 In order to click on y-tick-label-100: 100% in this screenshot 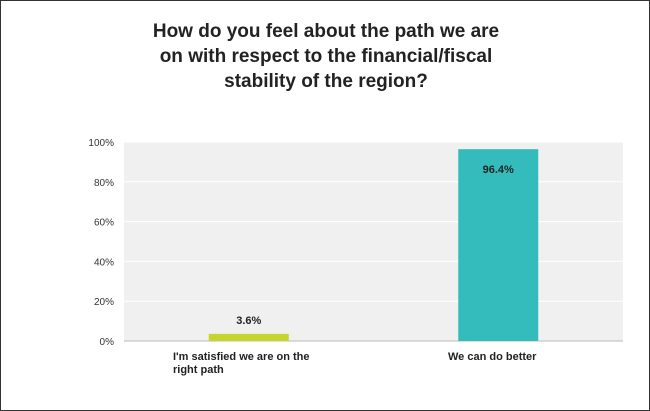, I will do `click(101, 143)`.